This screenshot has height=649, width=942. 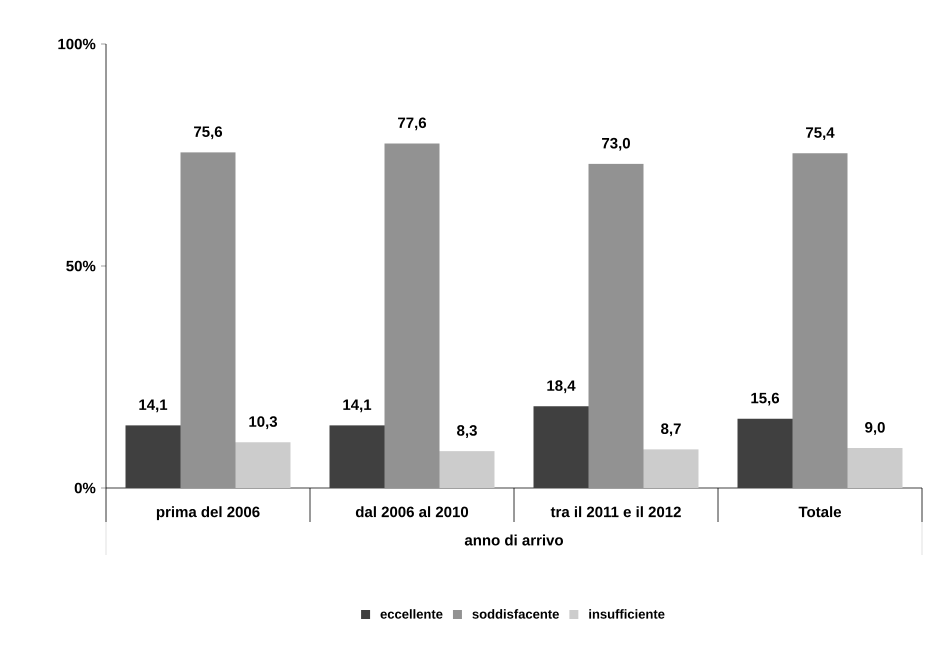 I want to click on data-label: 18,4, so click(x=561, y=387).